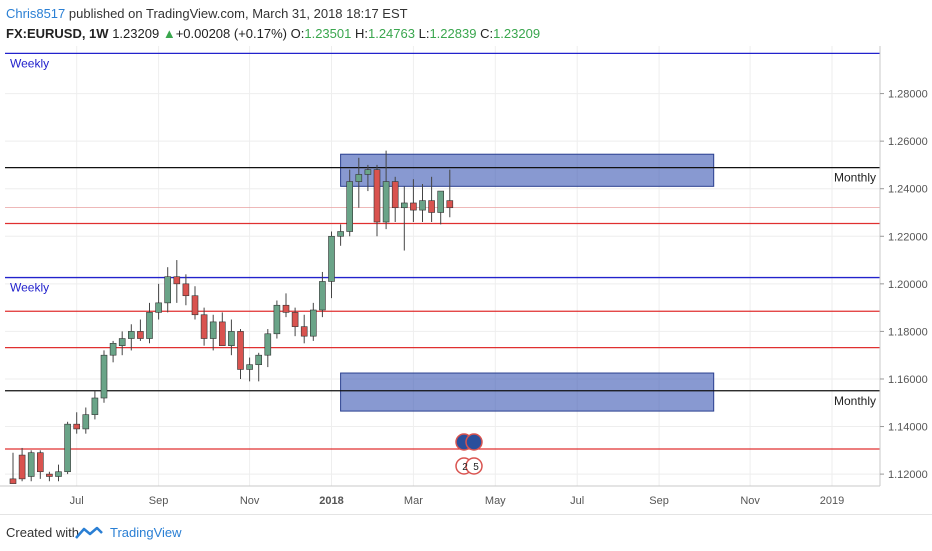 This screenshot has height=551, width=932. Describe the element at coordinates (908, 190) in the screenshot. I see `price-tick-label: 1.24000` at that location.